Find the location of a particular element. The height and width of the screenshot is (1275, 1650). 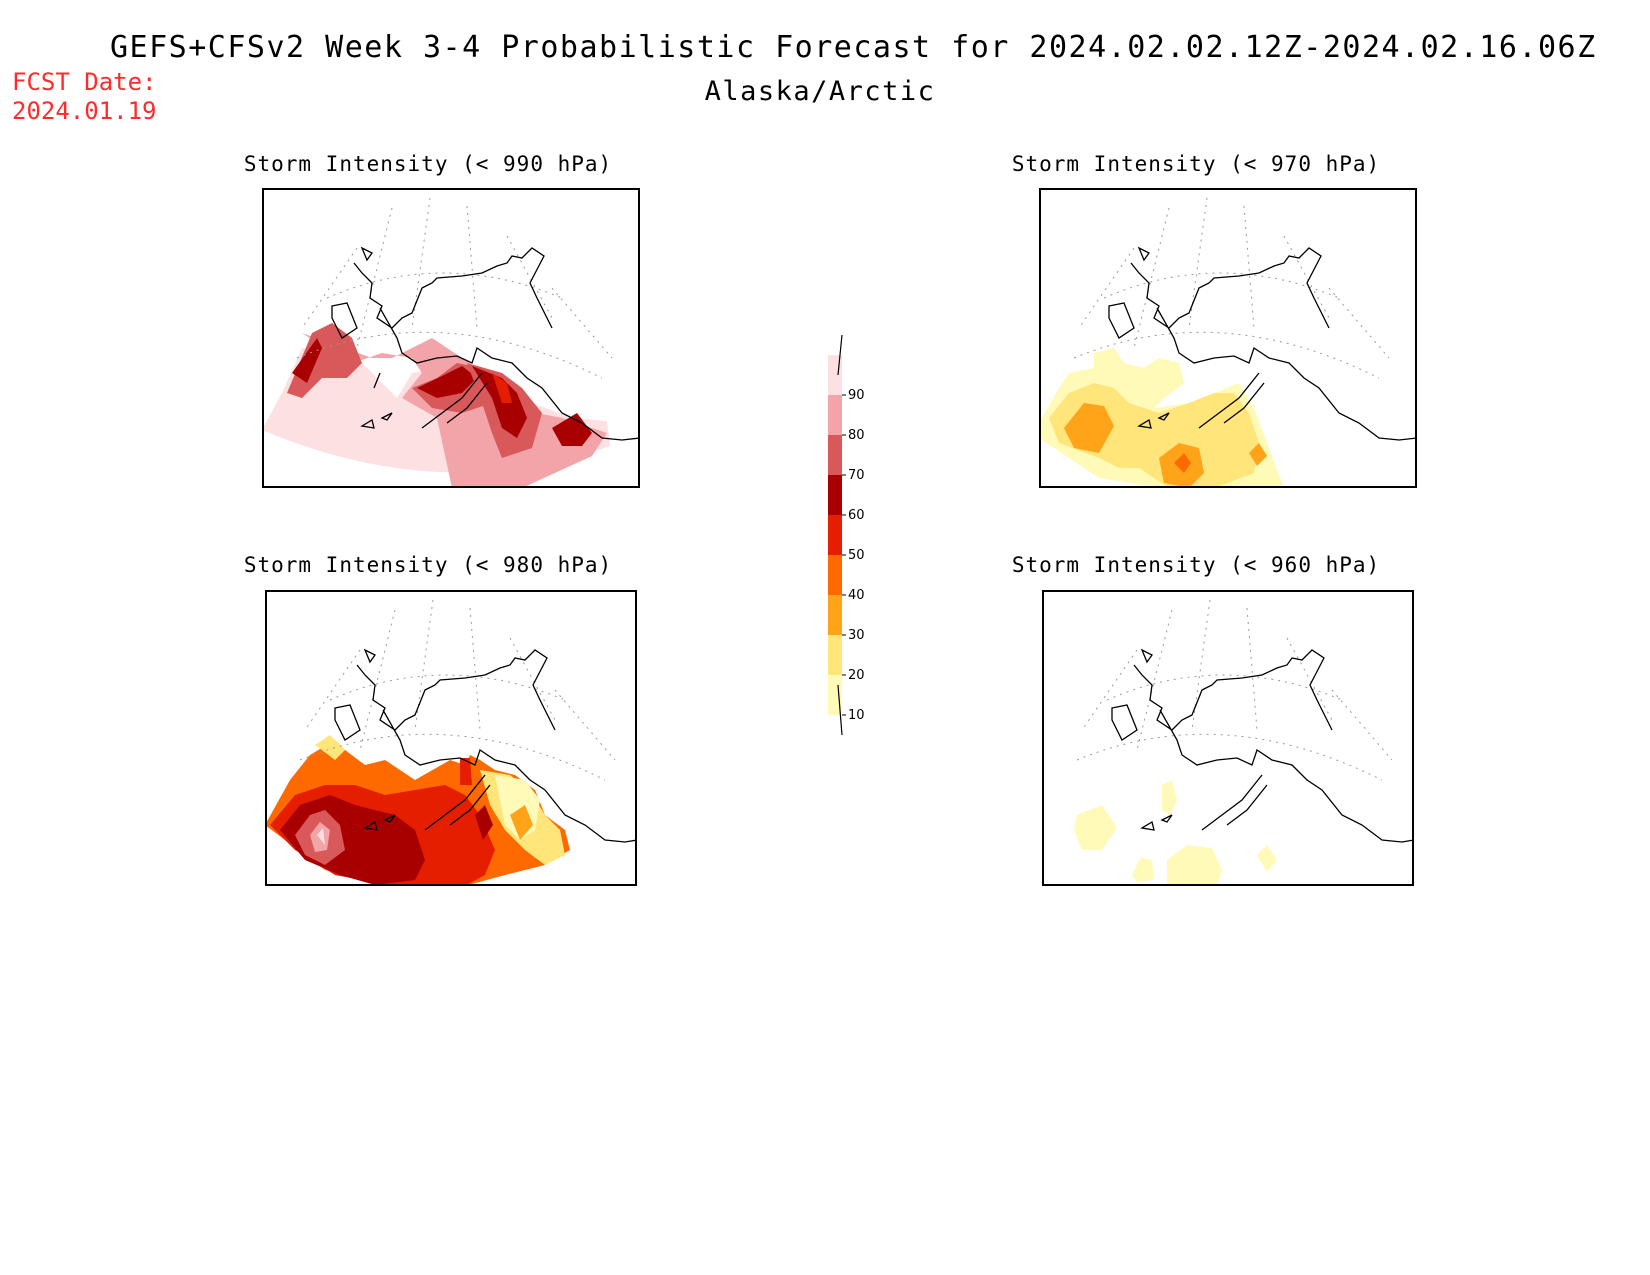

panel-title-990: Storm Intensity (< 990 hPa) is located at coordinates (428, 164).